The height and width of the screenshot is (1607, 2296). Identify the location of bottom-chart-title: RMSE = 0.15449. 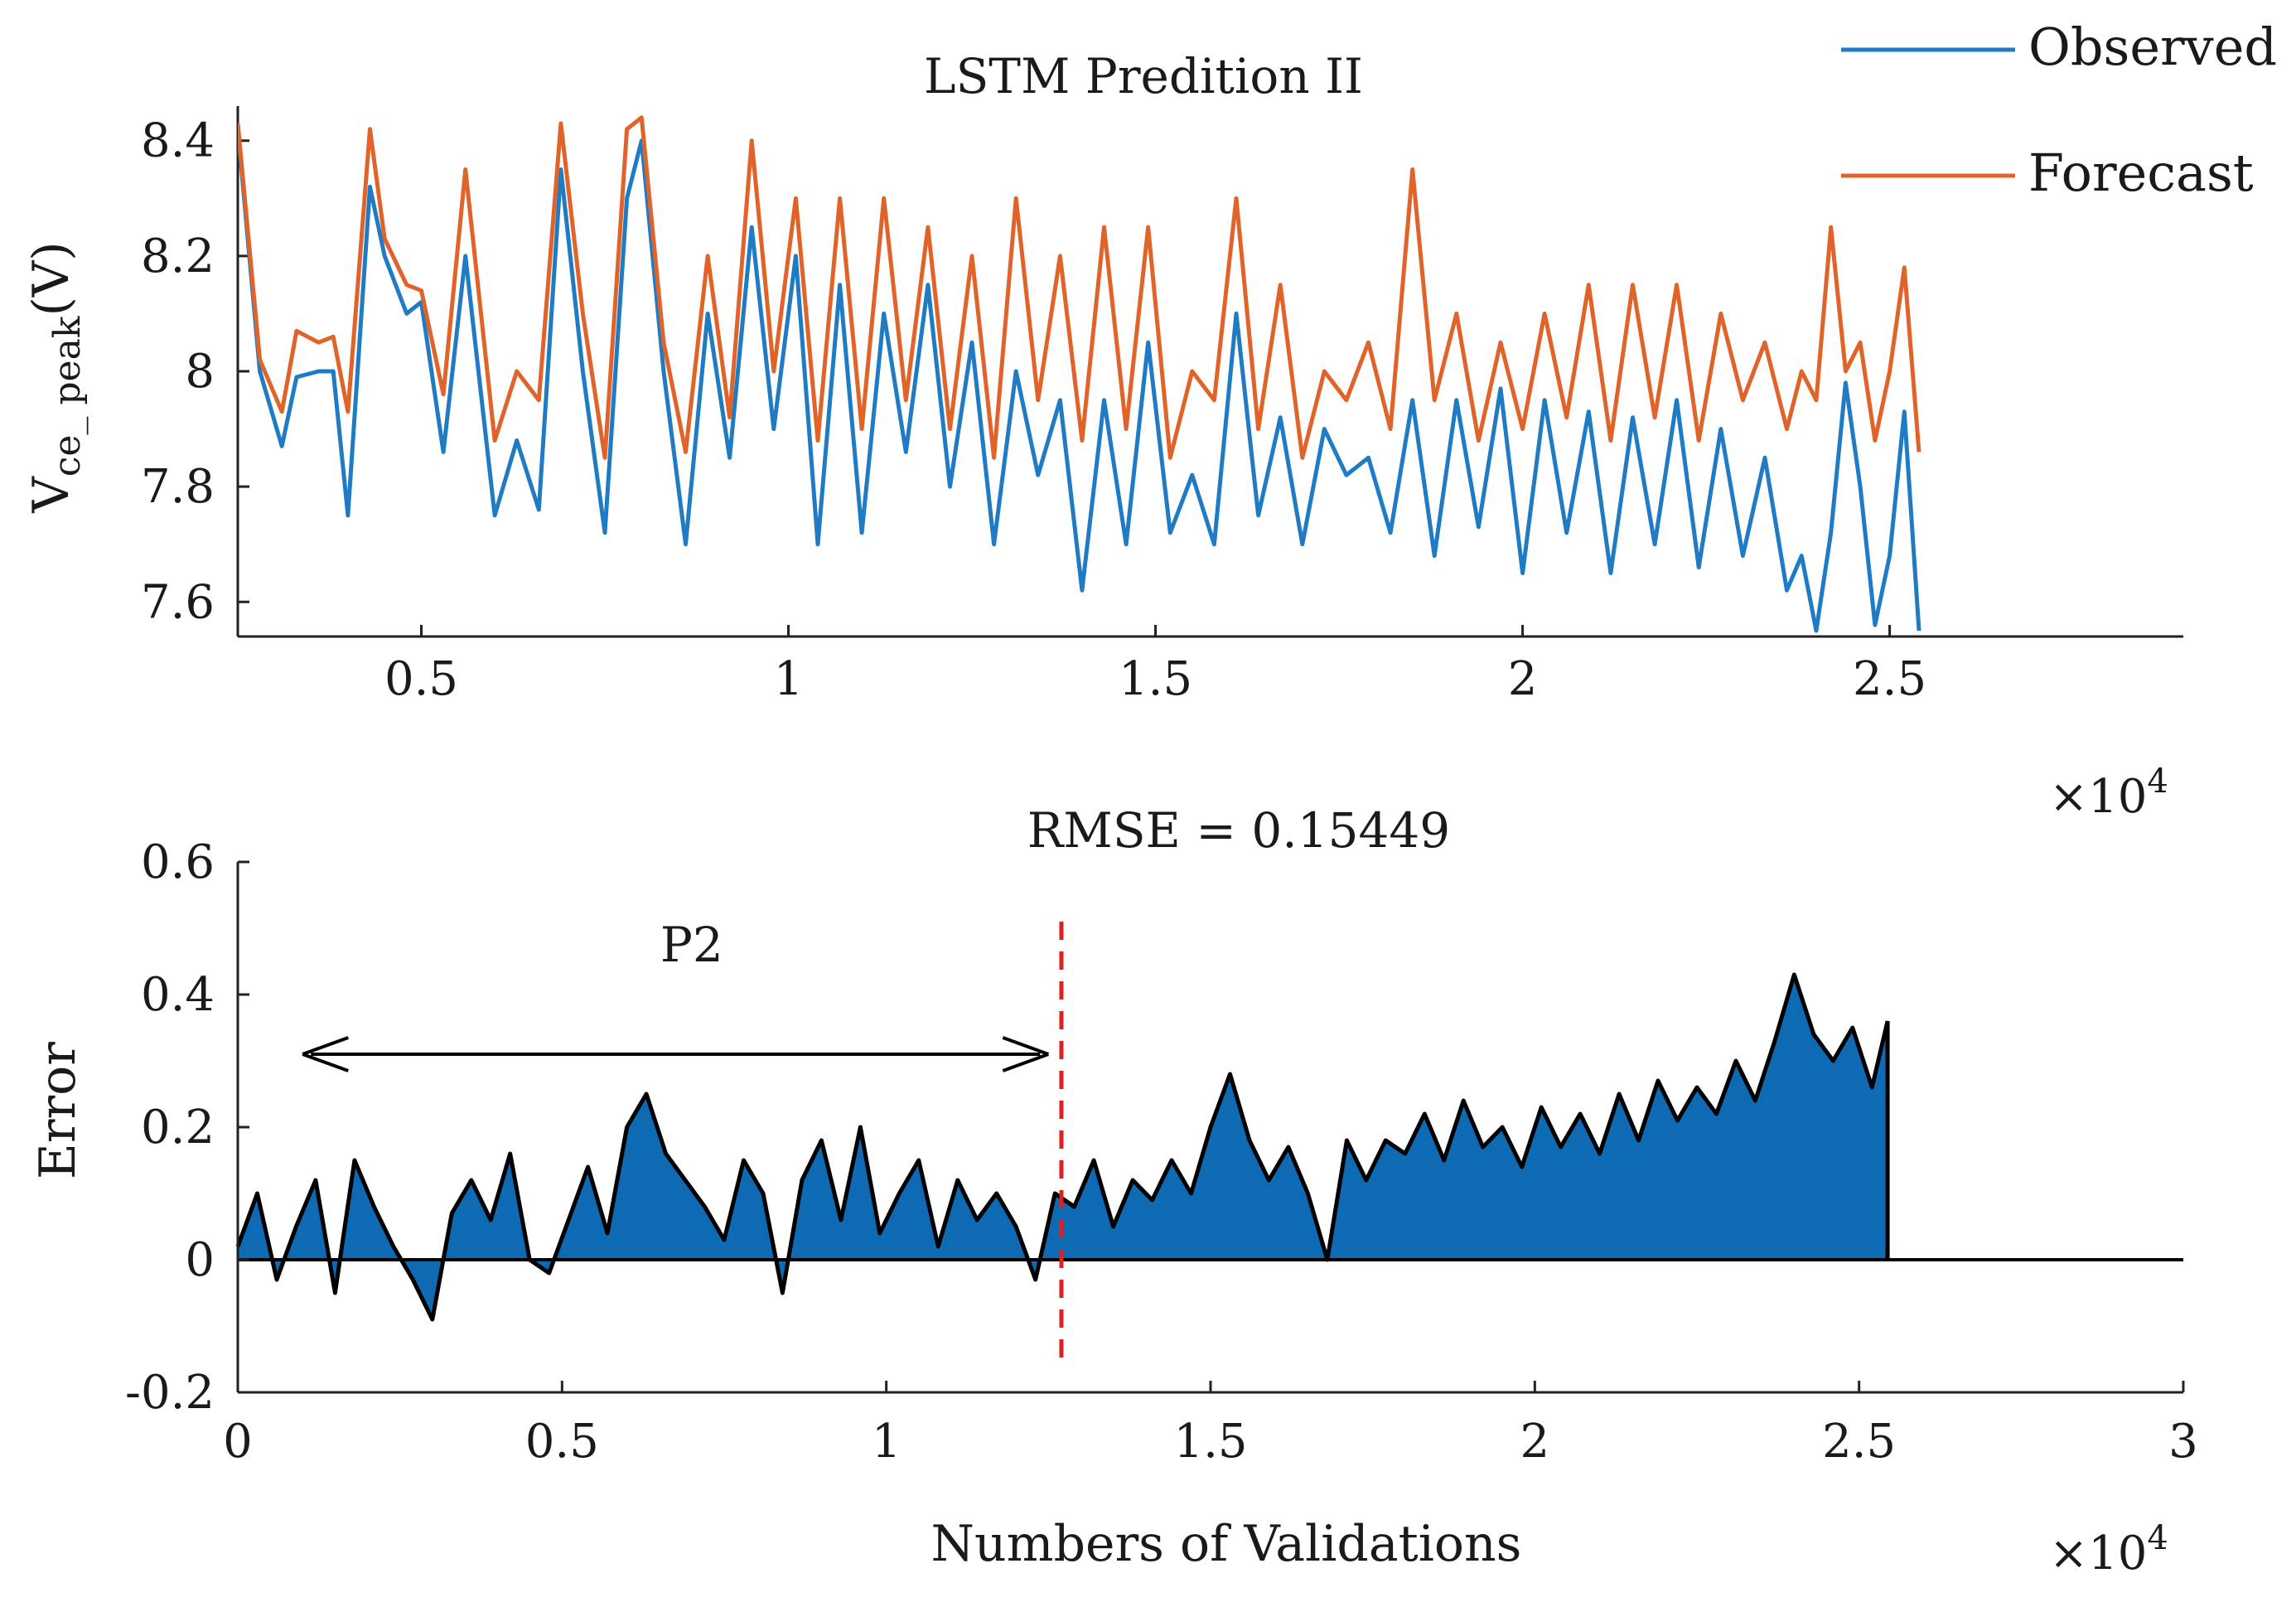
(1239, 830).